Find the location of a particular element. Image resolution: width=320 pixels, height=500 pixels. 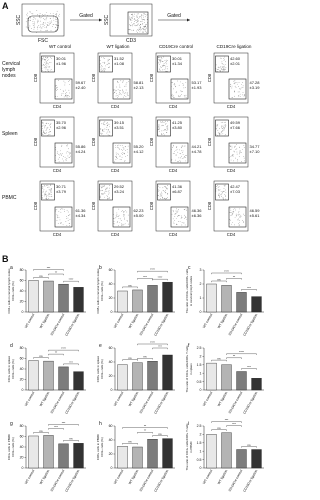

significance-label: **** is located at coordinates (153, 342).